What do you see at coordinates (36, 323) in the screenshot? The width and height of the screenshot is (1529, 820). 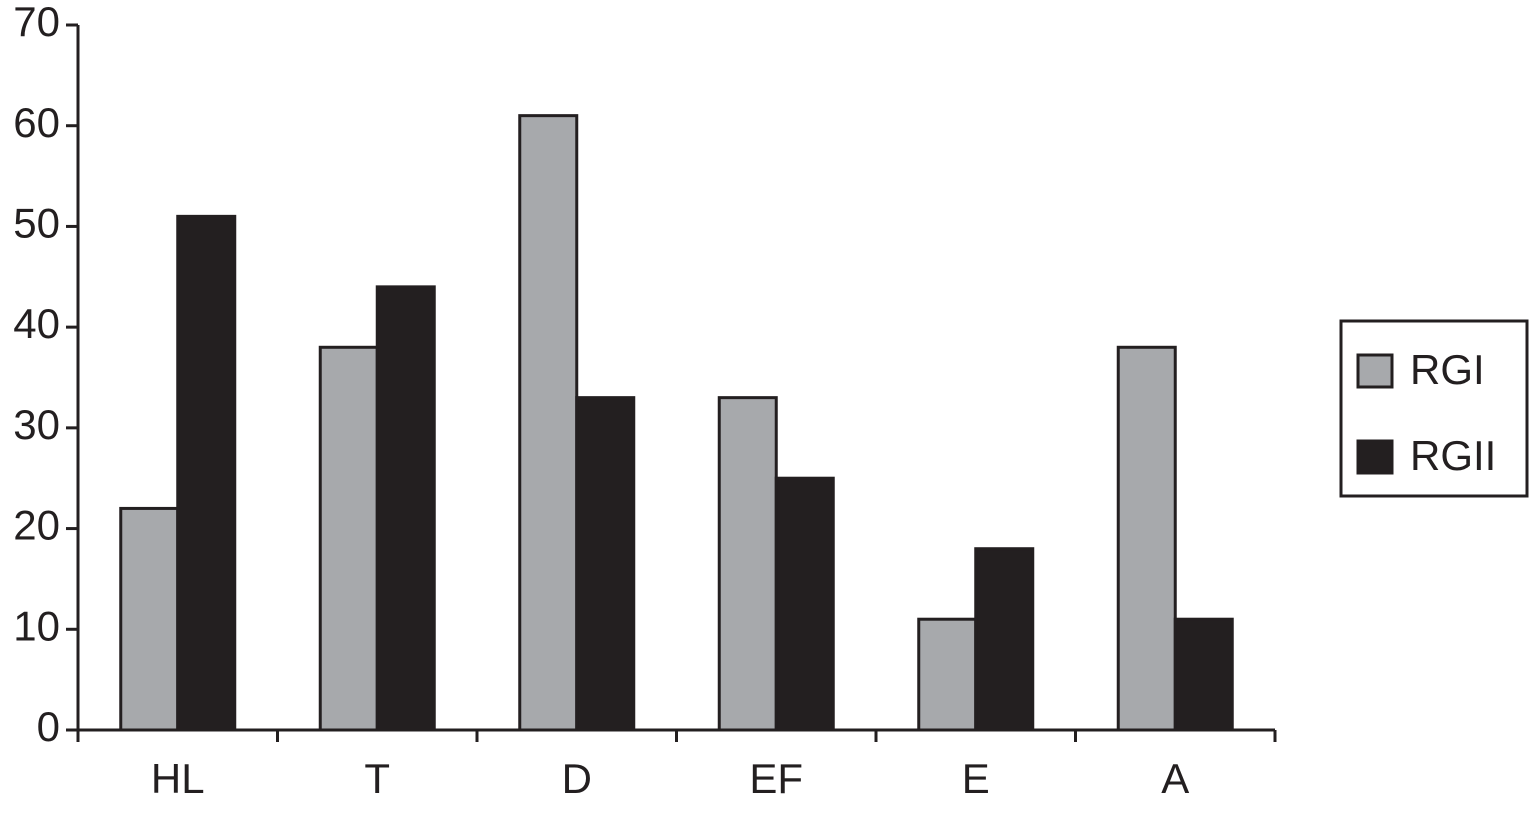 I see `y-tick-label: 40` at bounding box center [36, 323].